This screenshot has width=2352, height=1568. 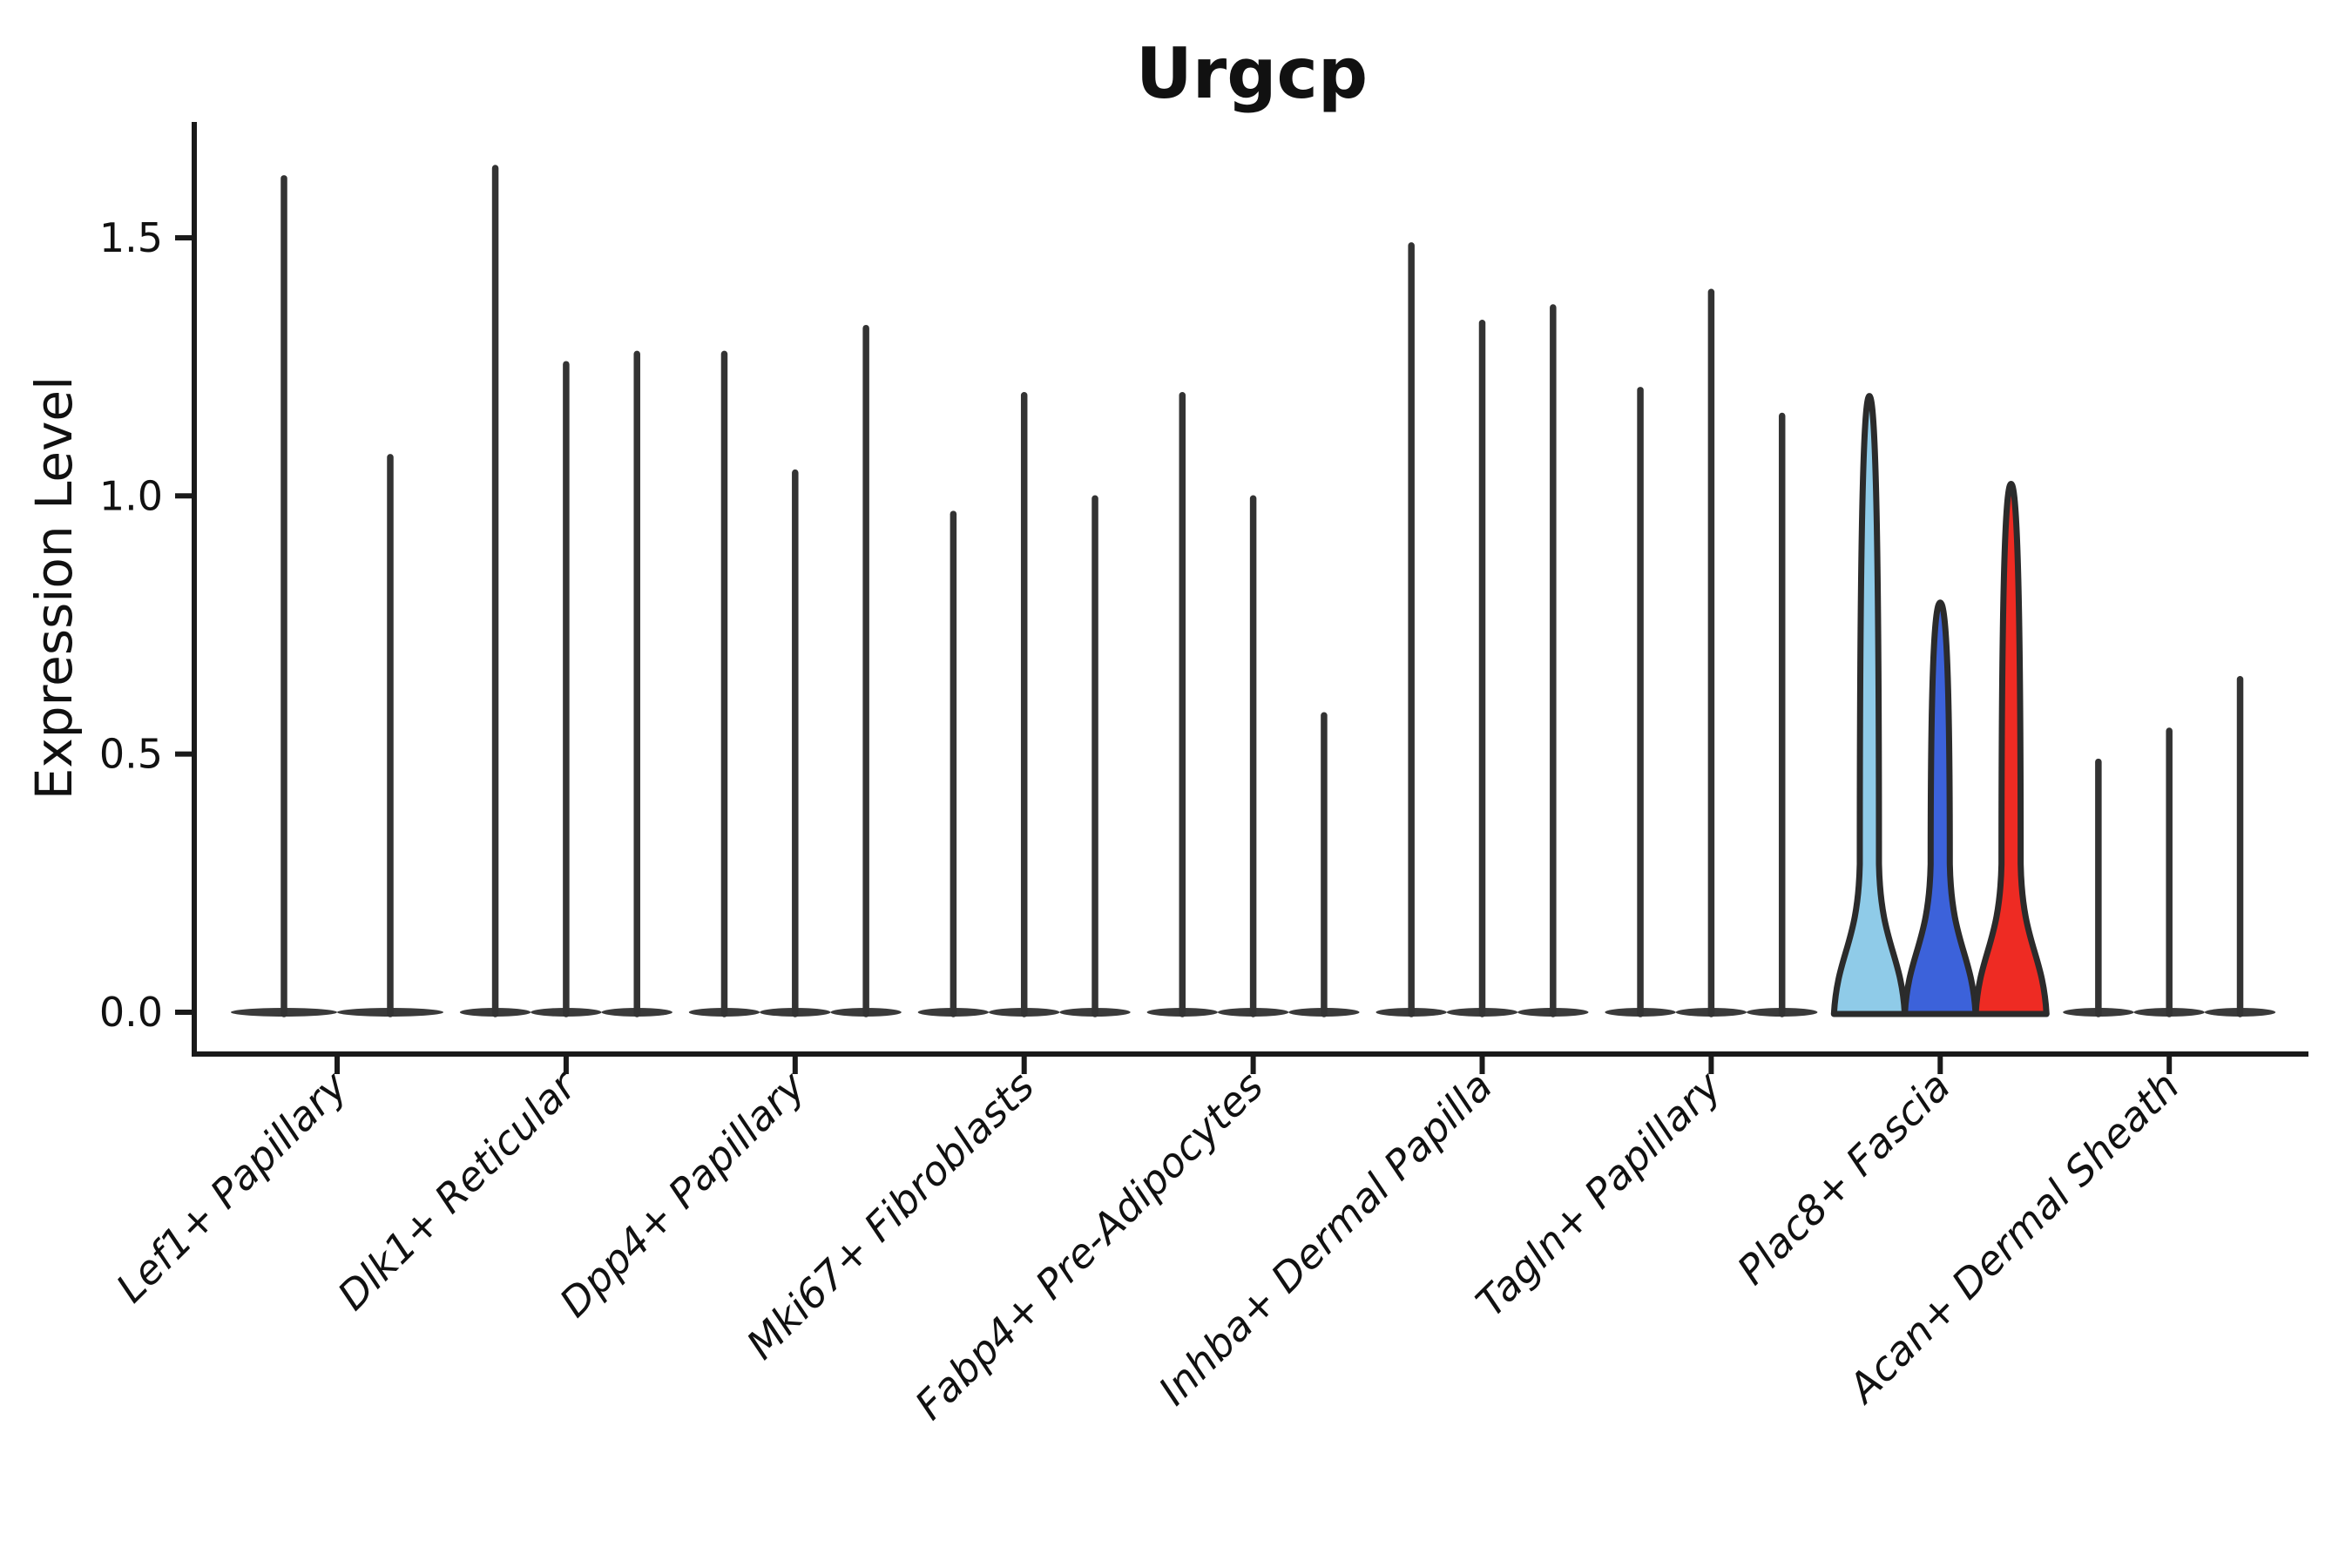 What do you see at coordinates (131, 754) in the screenshot?
I see `y-tick-label: 0.5` at bounding box center [131, 754].